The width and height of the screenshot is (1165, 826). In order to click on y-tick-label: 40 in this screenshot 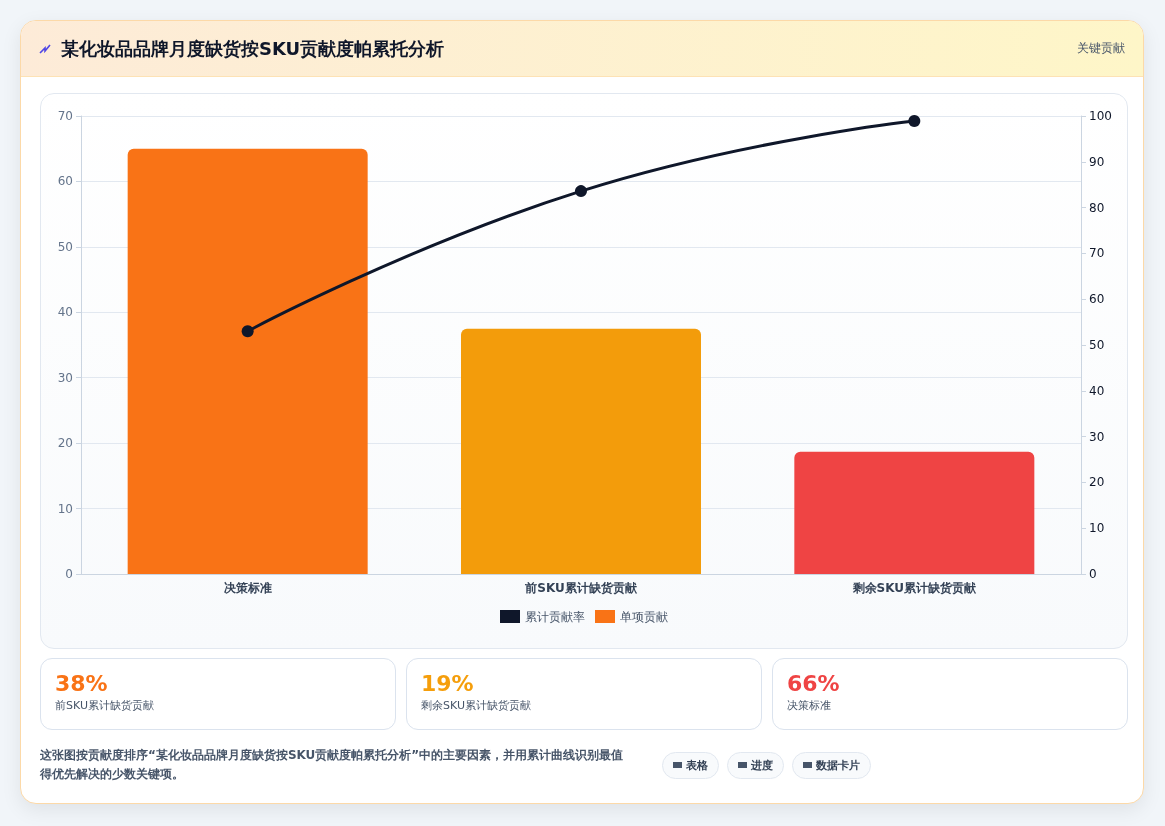, I will do `click(65, 312)`.